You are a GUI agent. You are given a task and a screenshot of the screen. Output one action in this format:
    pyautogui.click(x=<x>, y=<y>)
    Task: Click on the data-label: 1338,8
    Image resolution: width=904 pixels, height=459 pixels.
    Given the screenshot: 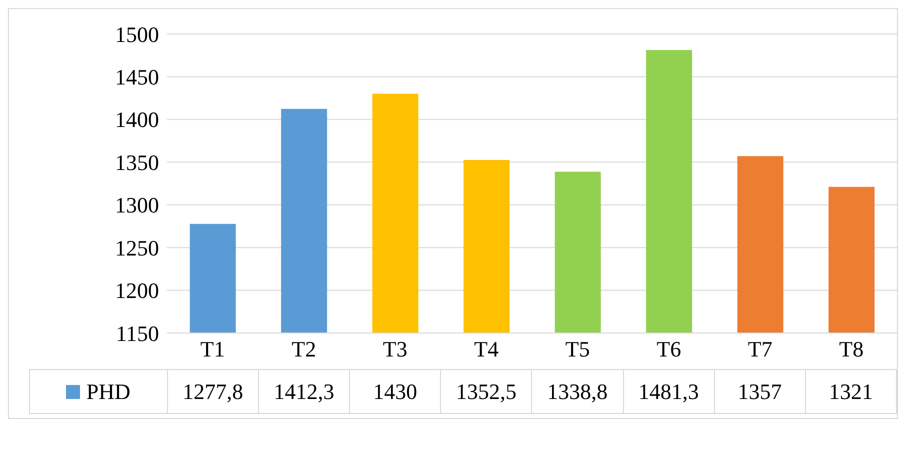 What is the action you would take?
    pyautogui.click(x=577, y=392)
    